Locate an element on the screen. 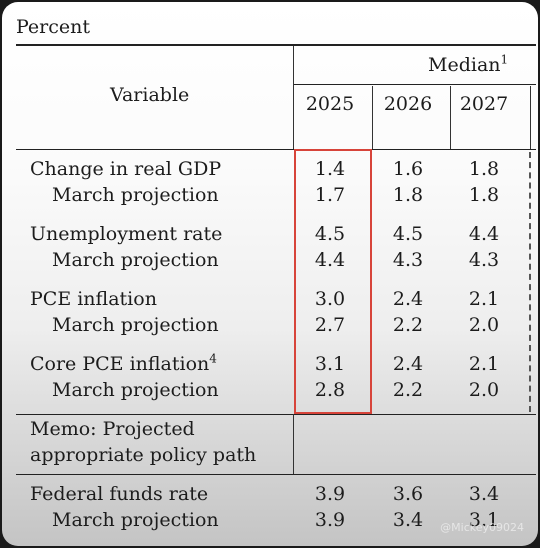 The height and width of the screenshot is (548, 540). memo-divider is located at coordinates (293, 444).